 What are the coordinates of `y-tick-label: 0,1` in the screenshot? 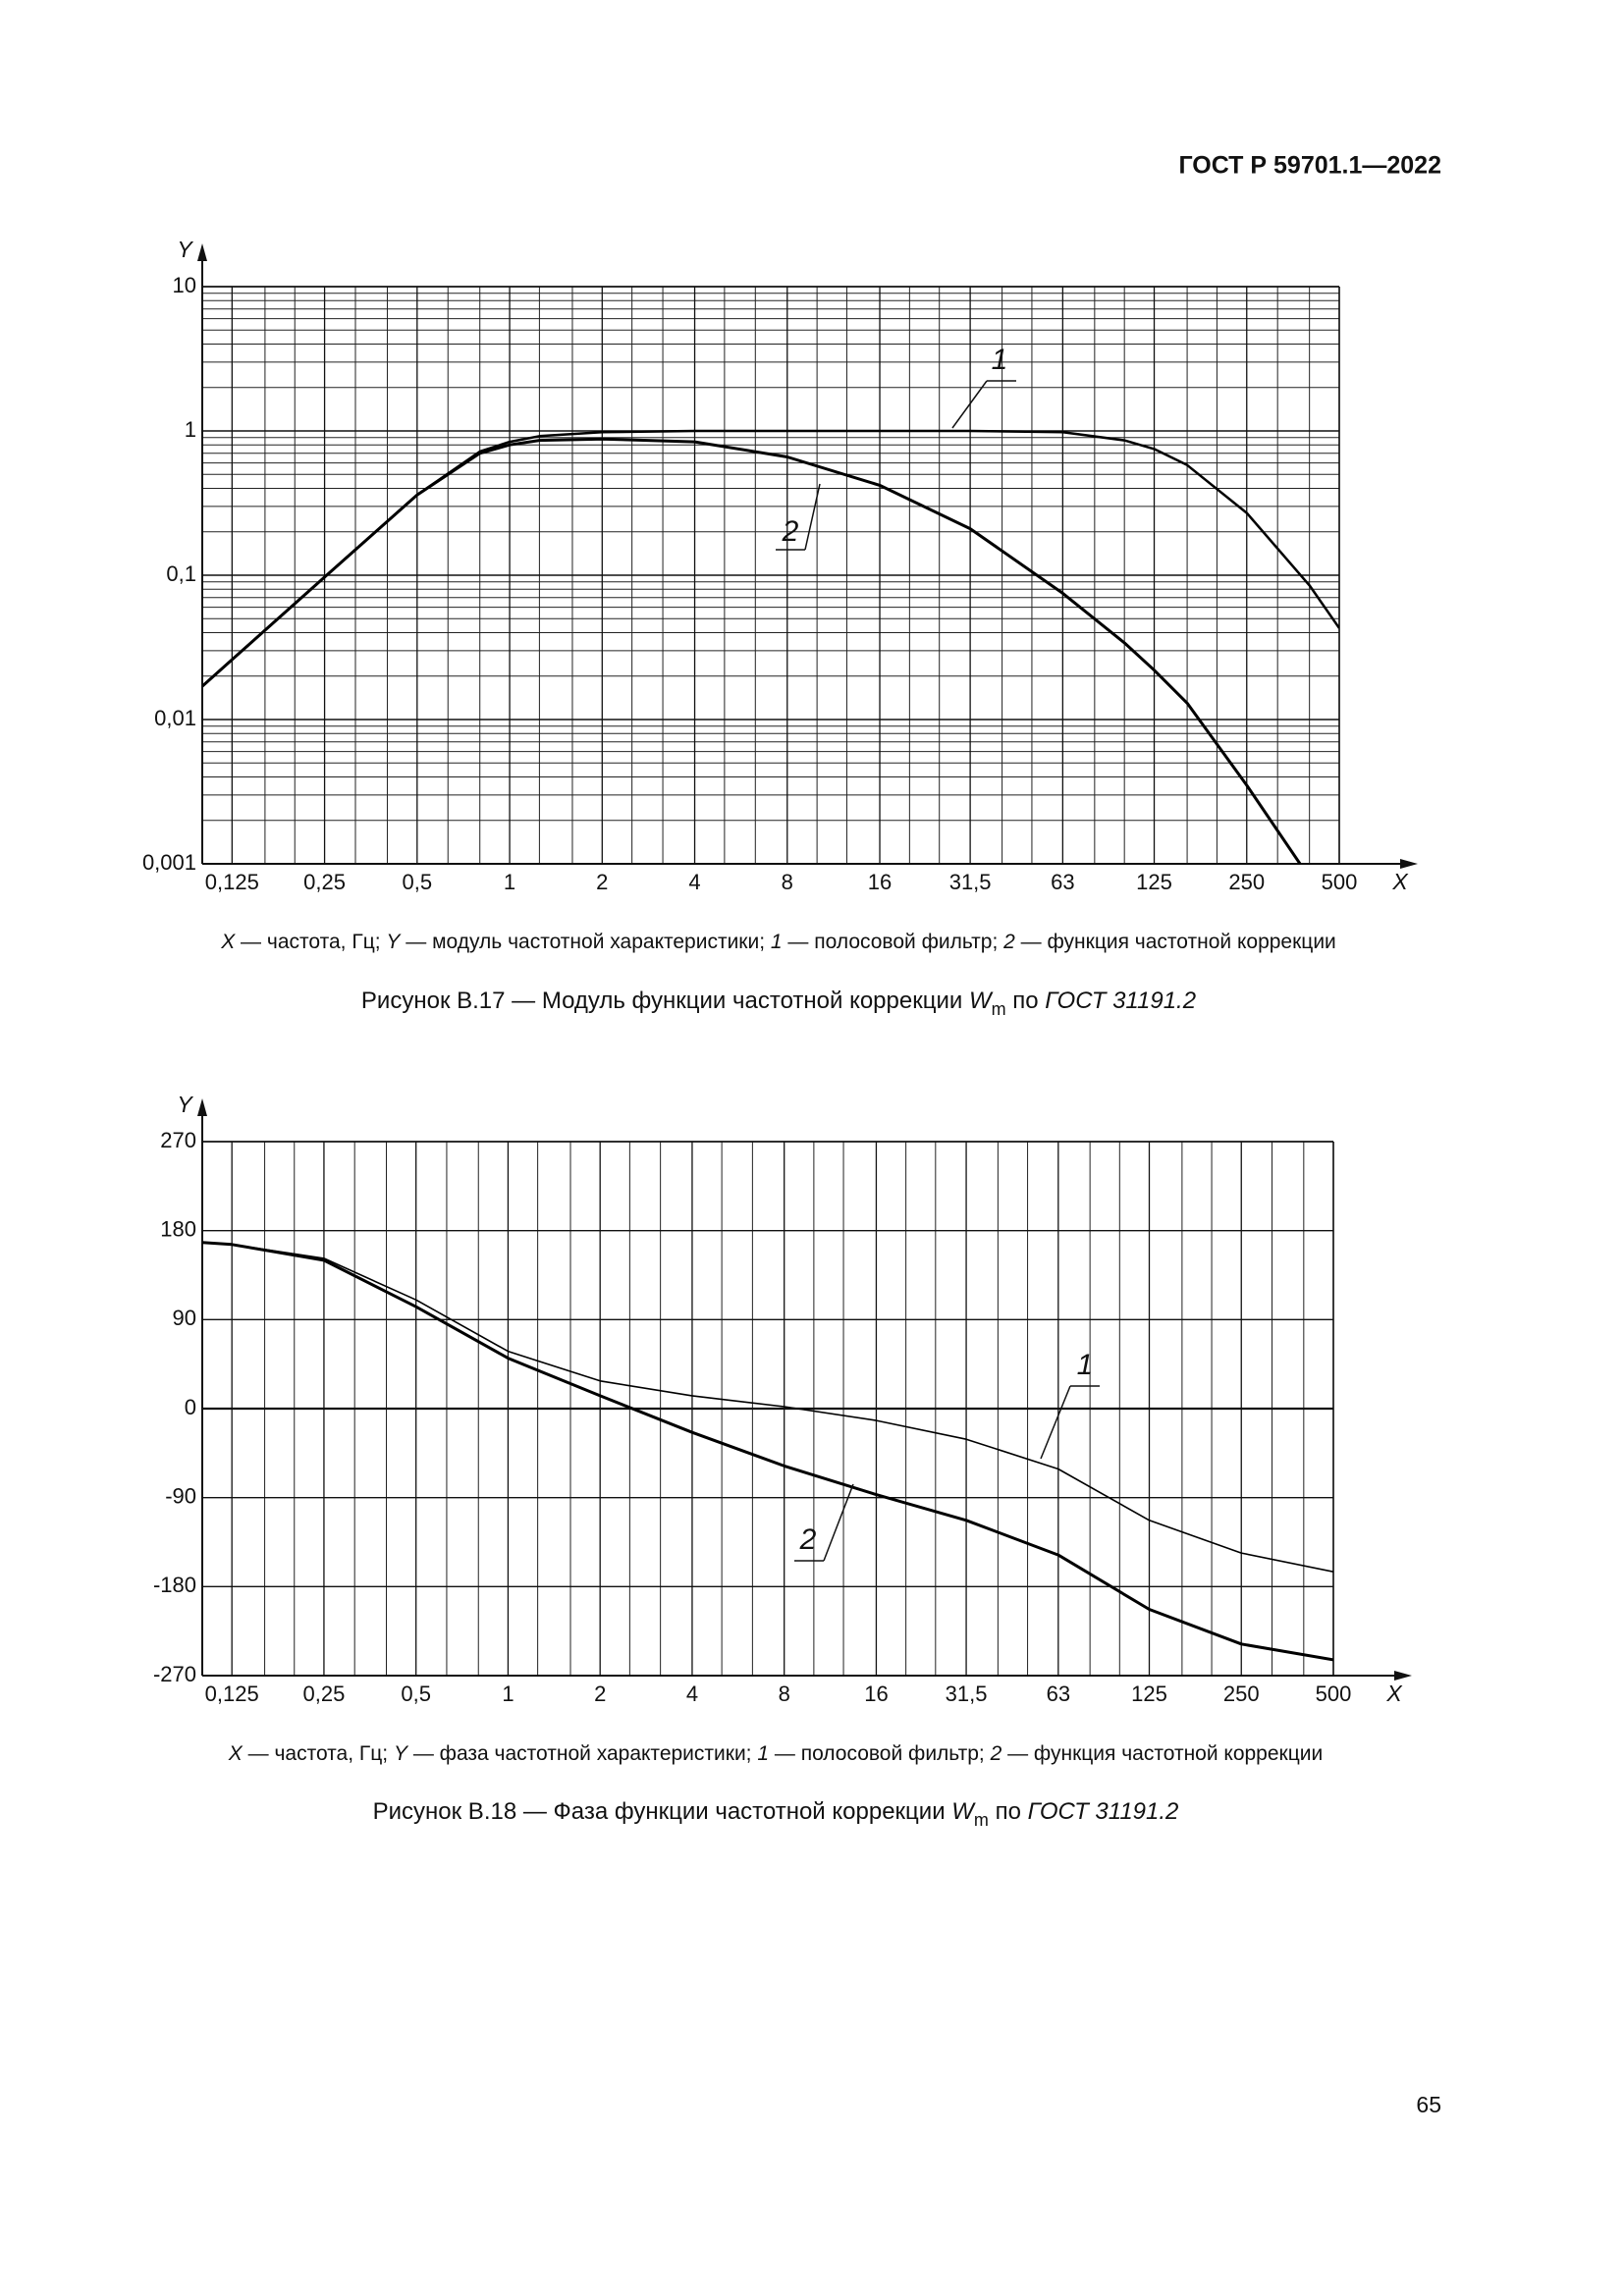 It's located at (181, 573).